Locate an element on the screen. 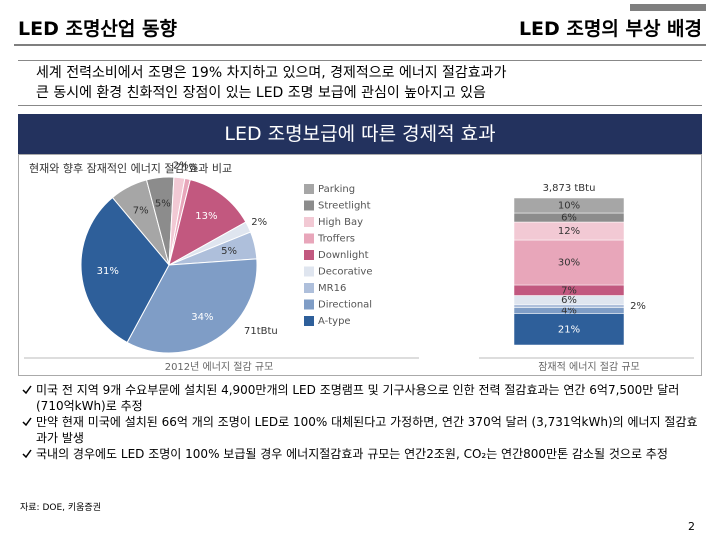  bar-label: 10% is located at coordinates (569, 206).